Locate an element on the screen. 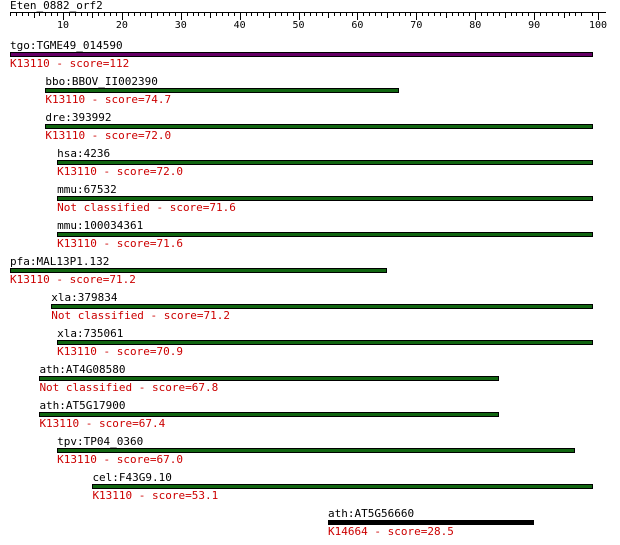  ruler-tick-label: 90 is located at coordinates (534, 25).